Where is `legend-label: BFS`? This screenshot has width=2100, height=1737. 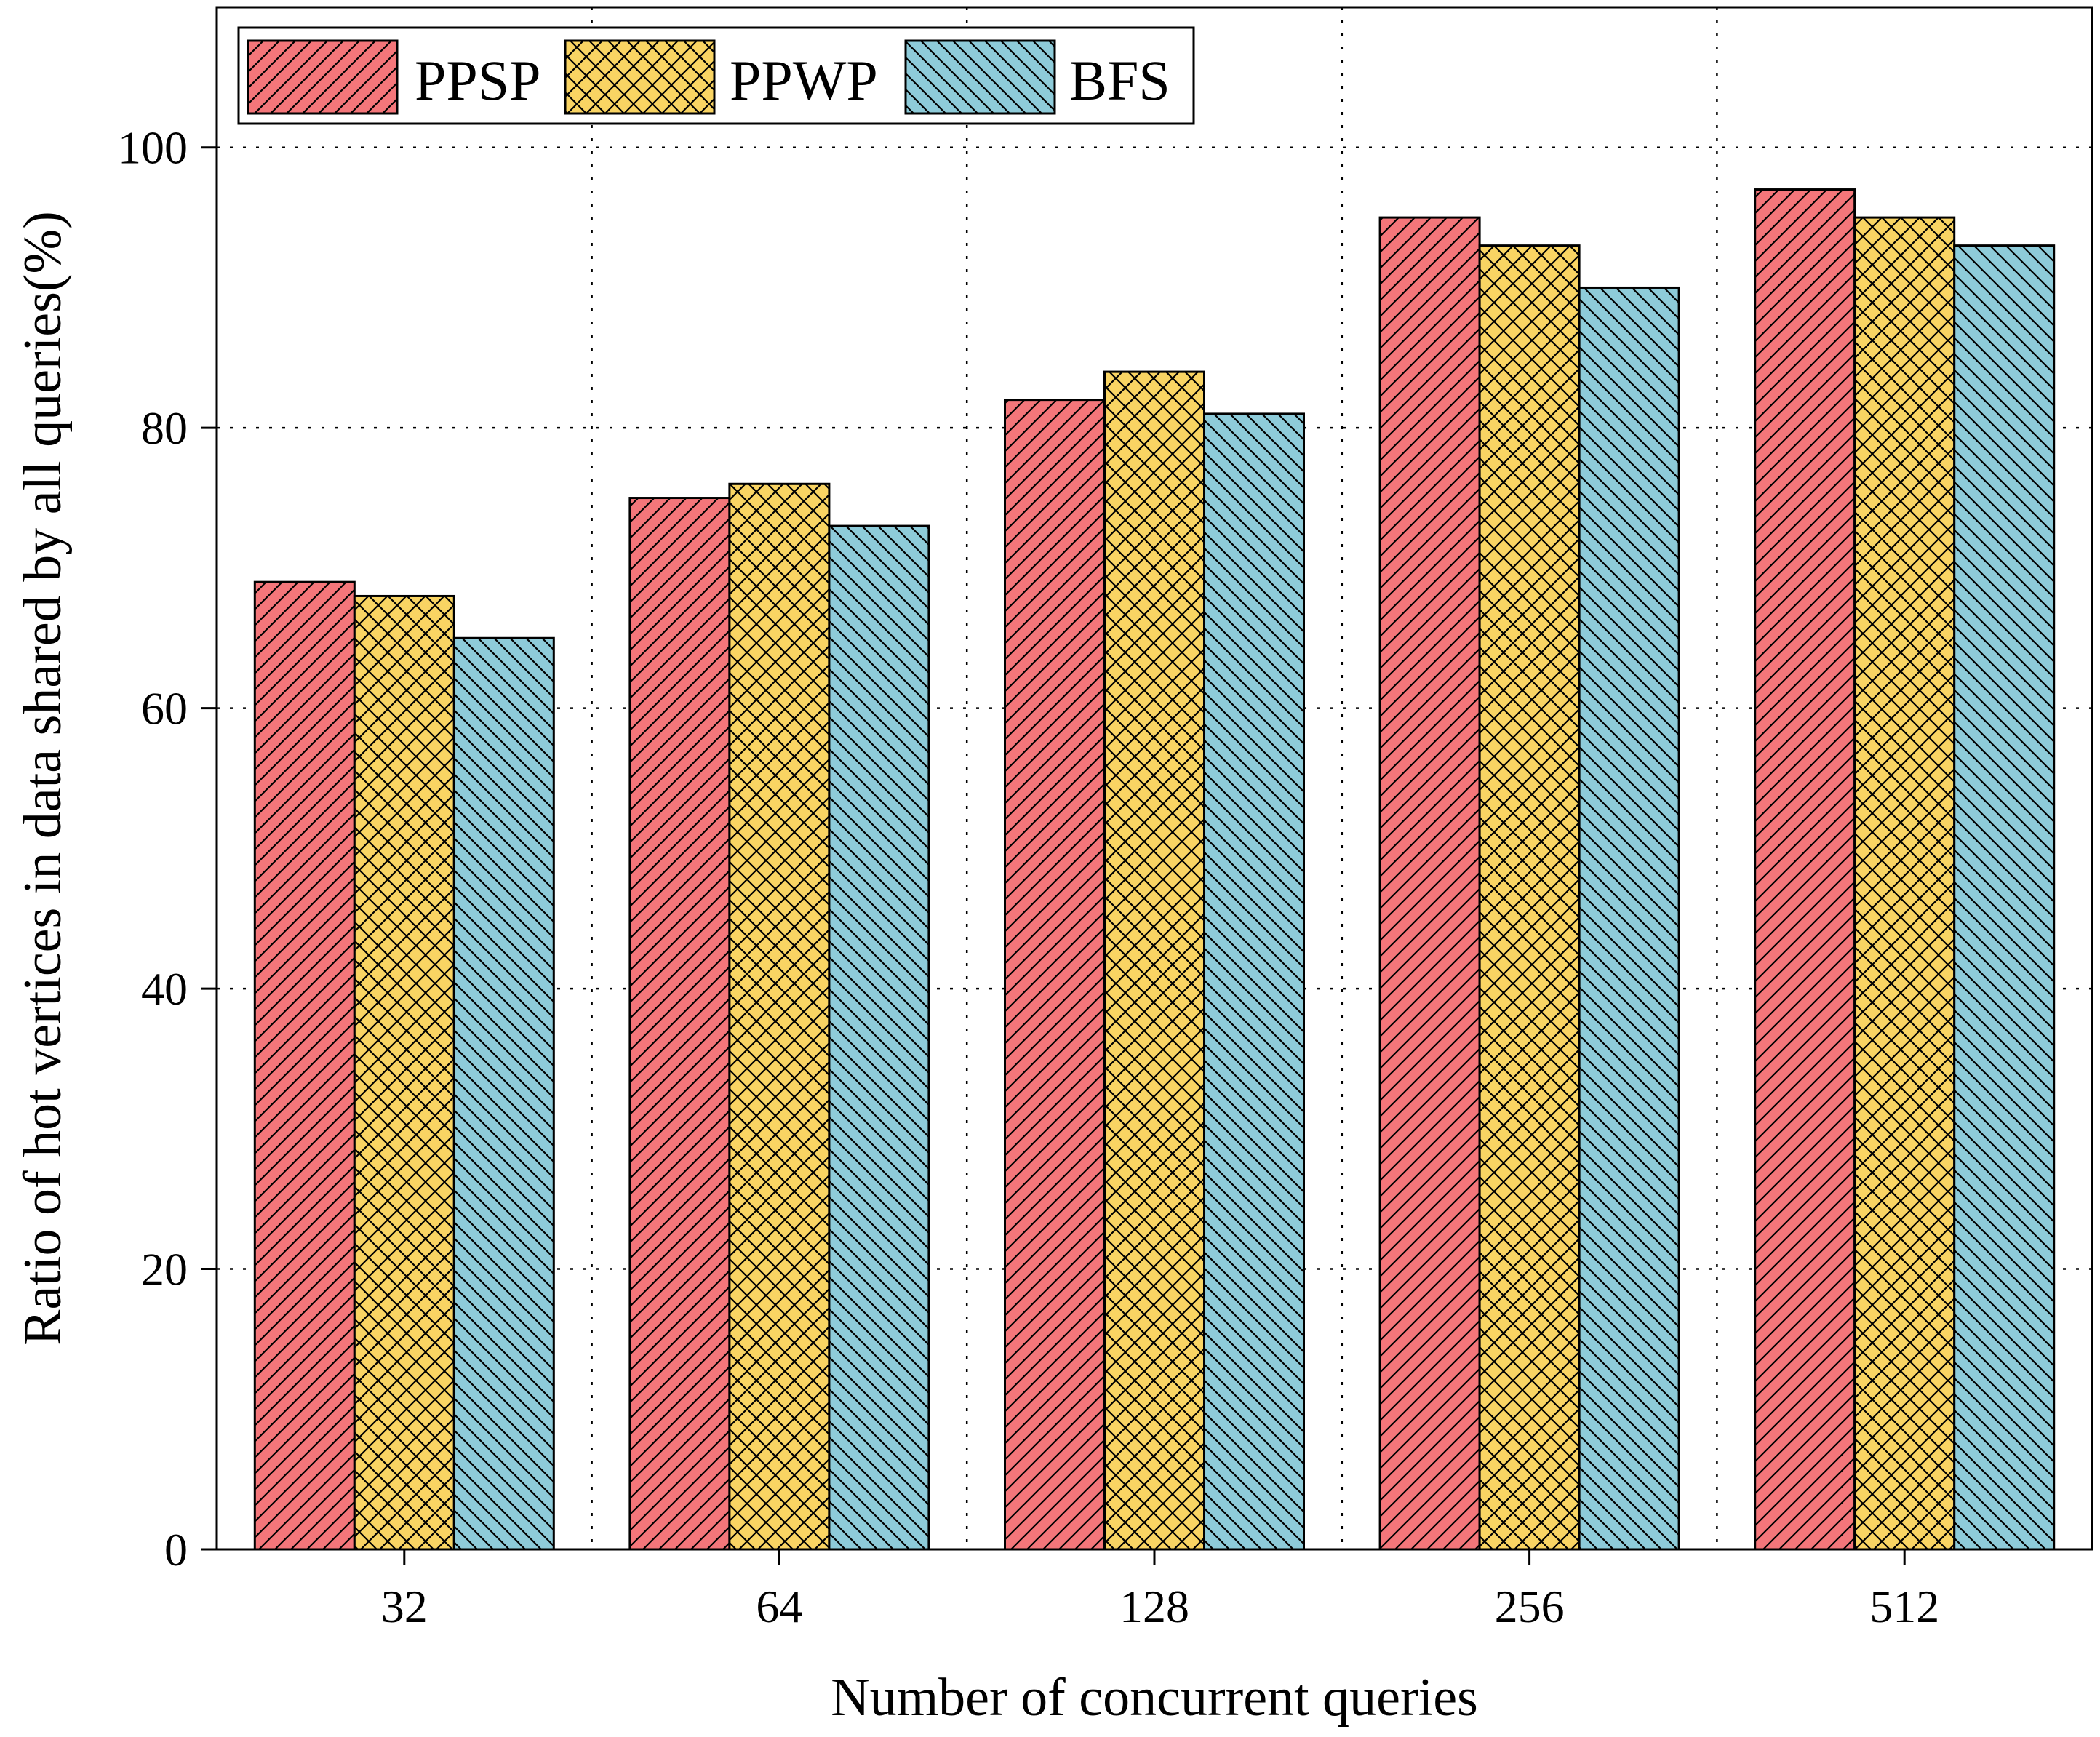 legend-label: BFS is located at coordinates (1119, 80).